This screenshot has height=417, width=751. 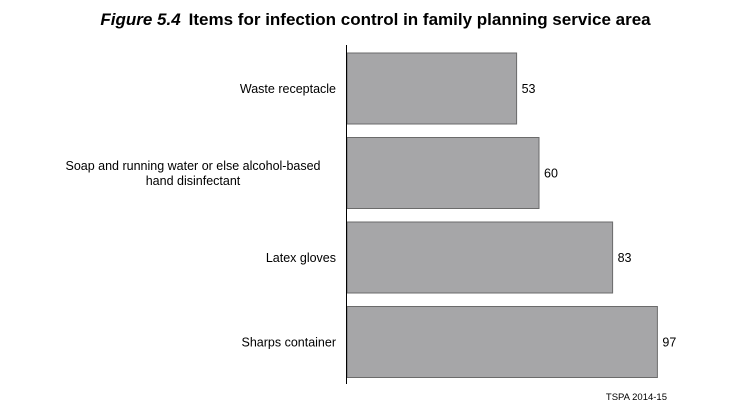 I want to click on category-label-line: Latex gloves, so click(x=301, y=258).